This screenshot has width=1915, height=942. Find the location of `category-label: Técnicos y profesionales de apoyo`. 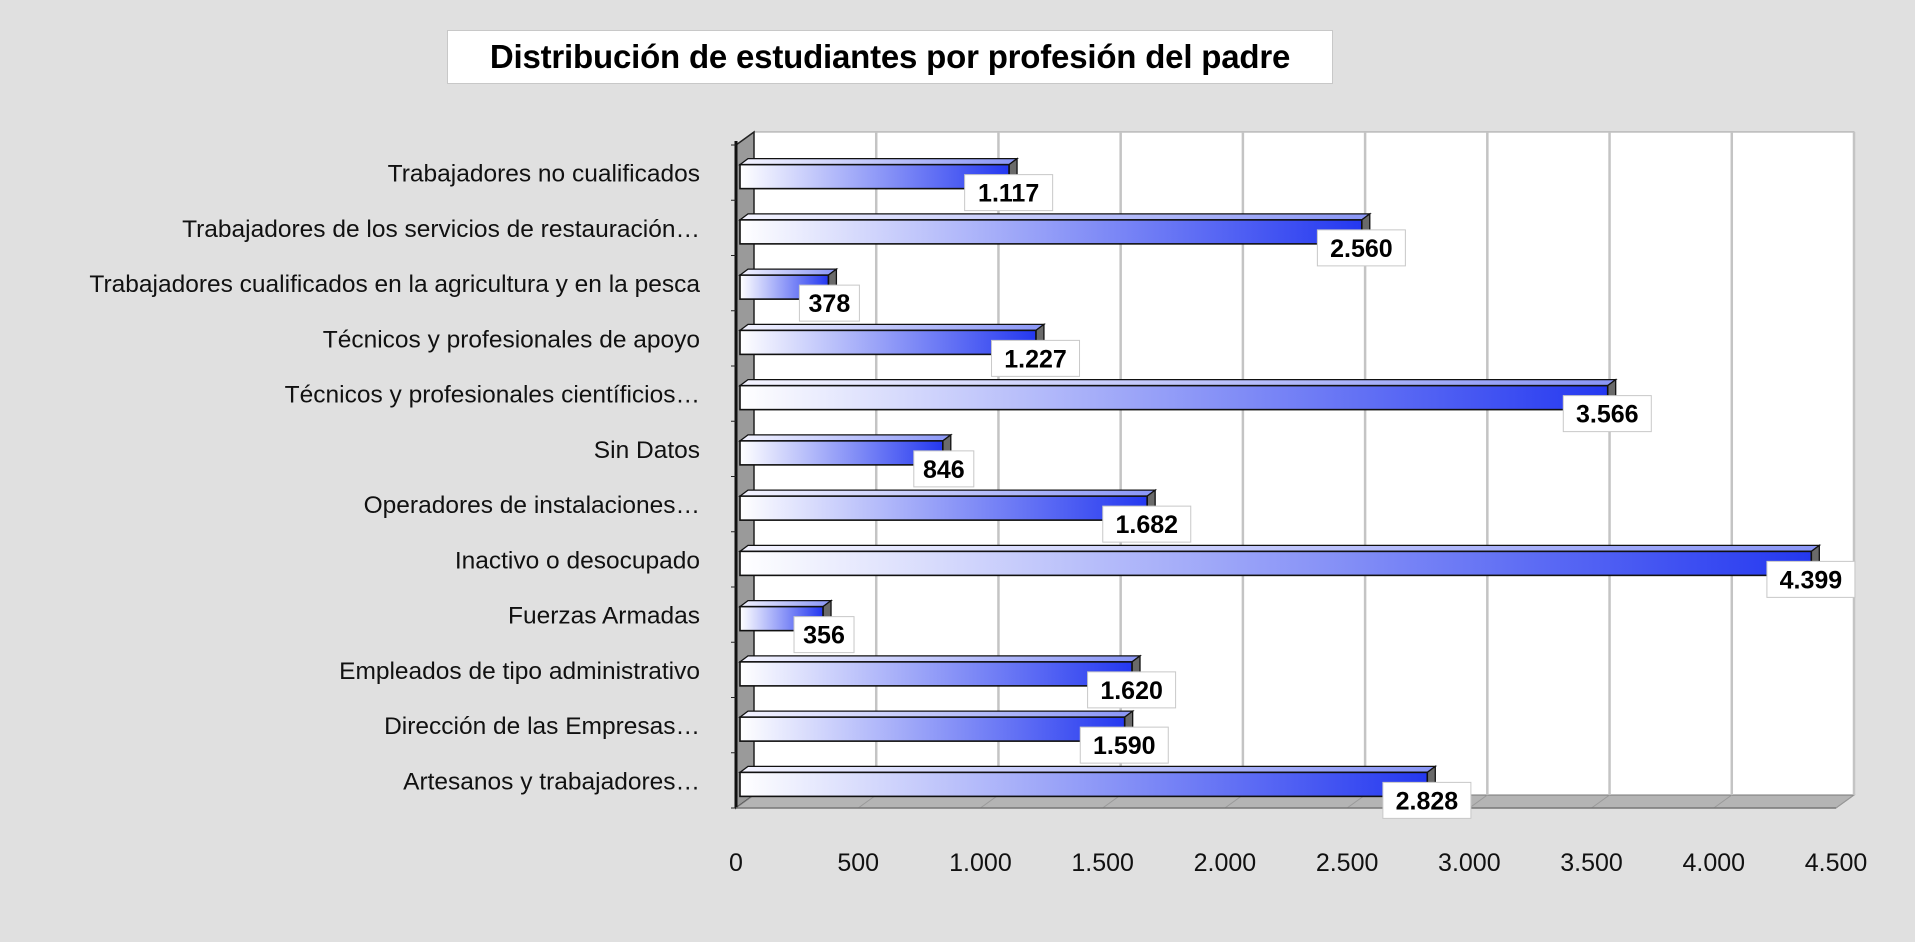

category-label: Técnicos y profesionales de apoyo is located at coordinates (511, 339).